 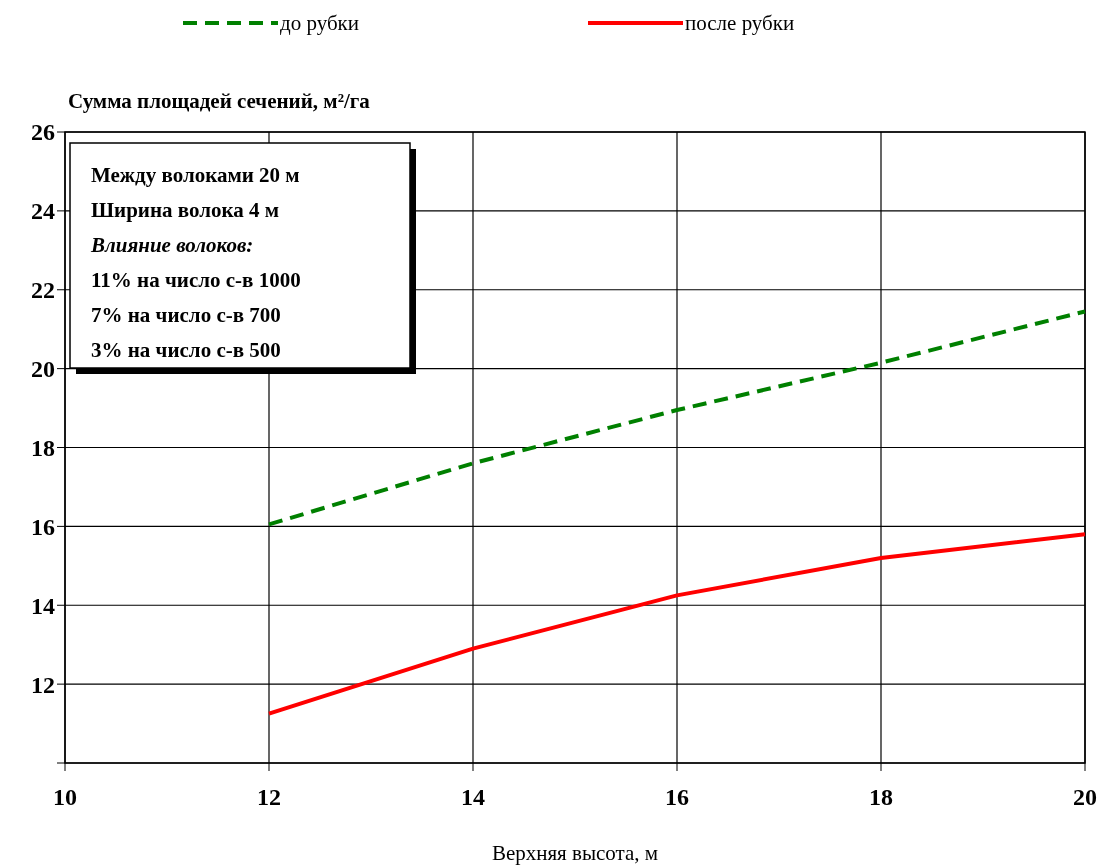 What do you see at coordinates (43, 605) in the screenshot?
I see `y-tick-label: 14` at bounding box center [43, 605].